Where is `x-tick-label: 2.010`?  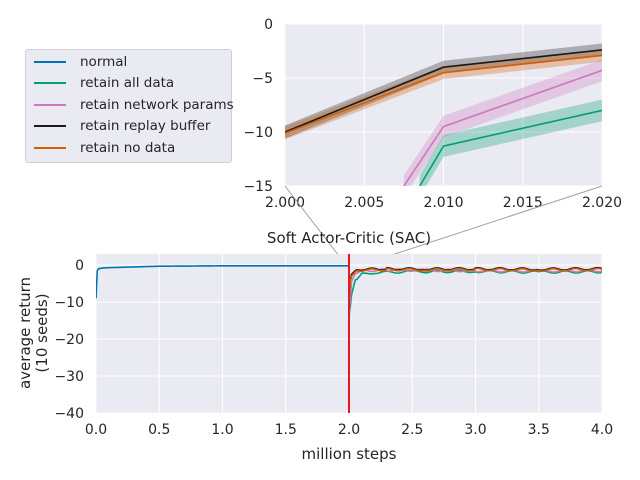
x-tick-label: 2.010 is located at coordinates (443, 203).